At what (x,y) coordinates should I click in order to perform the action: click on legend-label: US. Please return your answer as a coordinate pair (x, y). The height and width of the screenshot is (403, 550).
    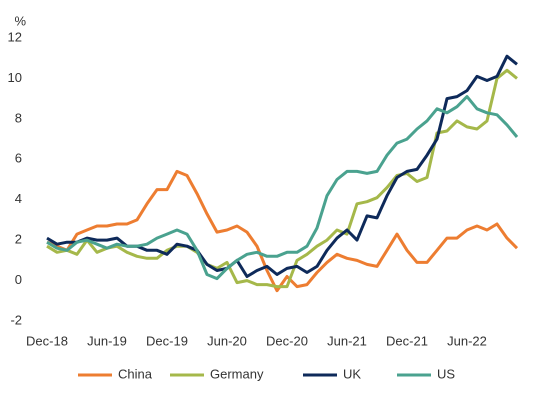
    Looking at the image, I should click on (446, 373).